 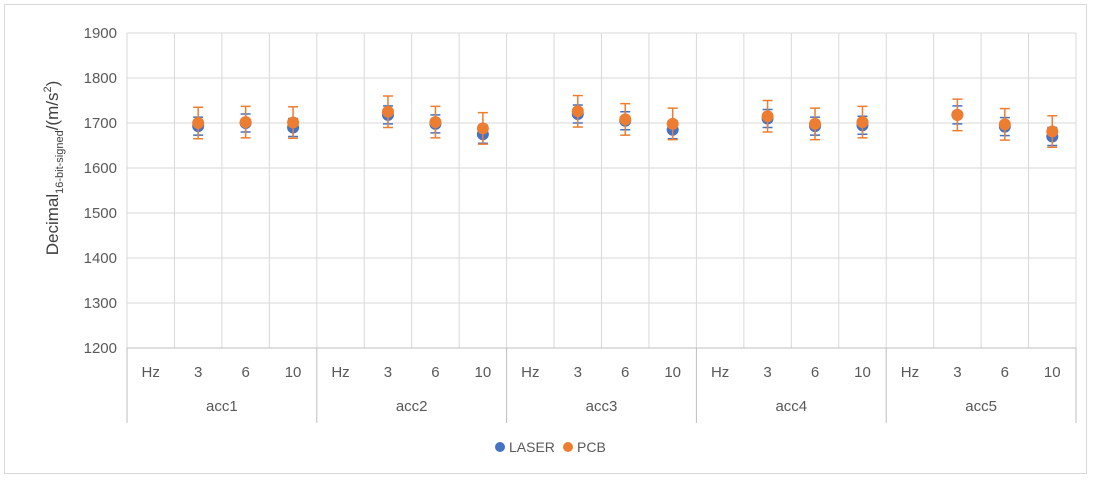 What do you see at coordinates (412, 406) in the screenshot?
I see `group-label: acc2` at bounding box center [412, 406].